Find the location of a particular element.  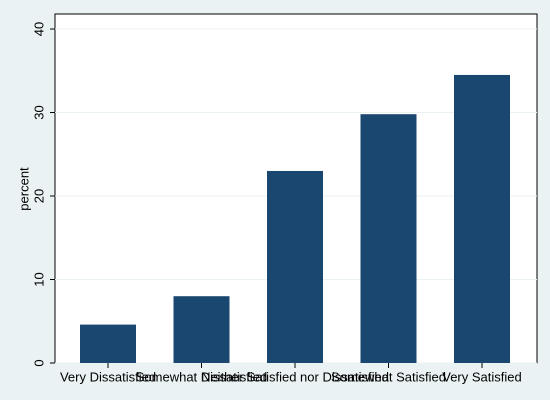

x-tick-label: Somewhat Dissatisfied is located at coordinates (202, 376).